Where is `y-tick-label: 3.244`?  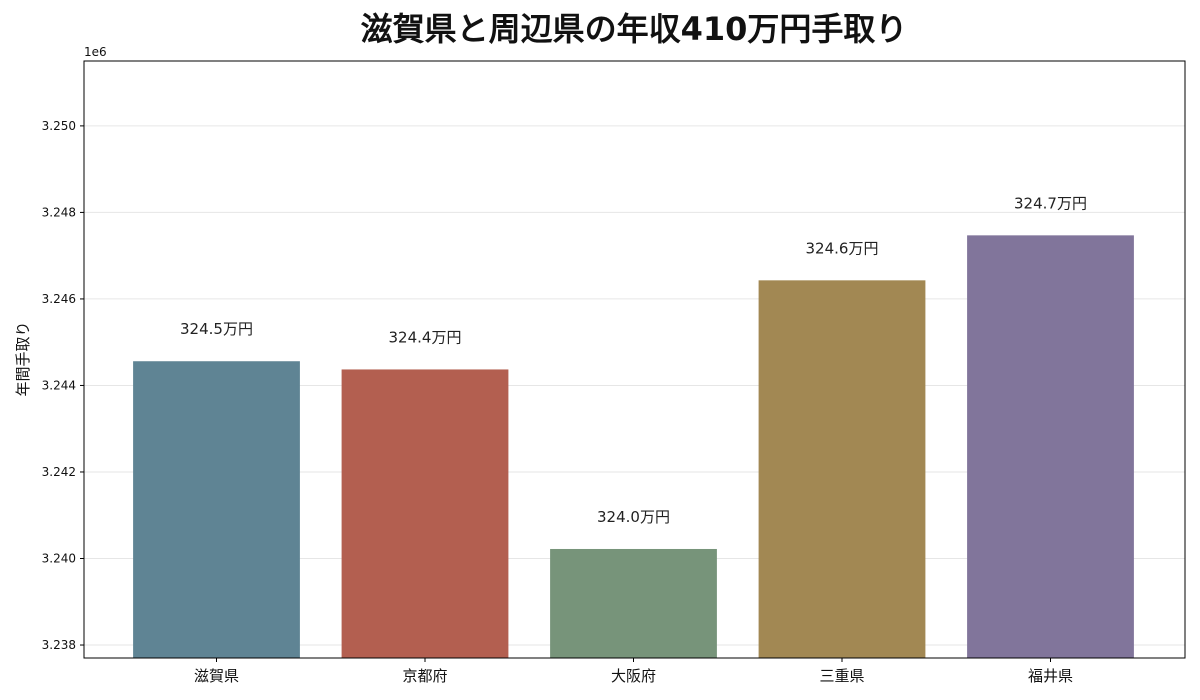
y-tick-label: 3.244 is located at coordinates (59, 385).